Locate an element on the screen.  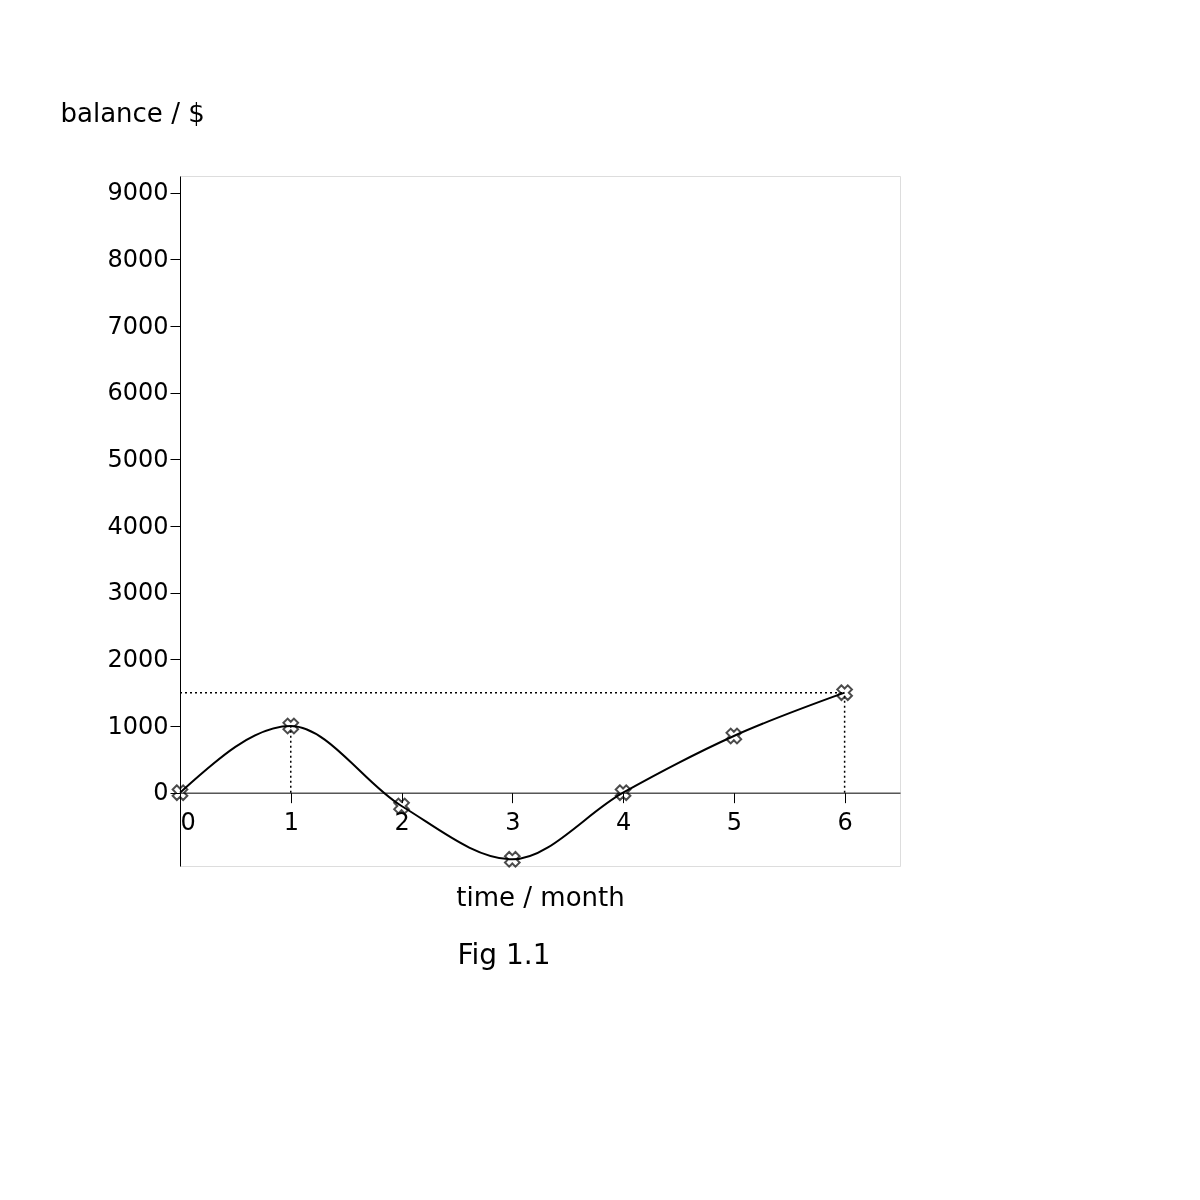
y-tick-label: 9000 is located at coordinates (138, 192).